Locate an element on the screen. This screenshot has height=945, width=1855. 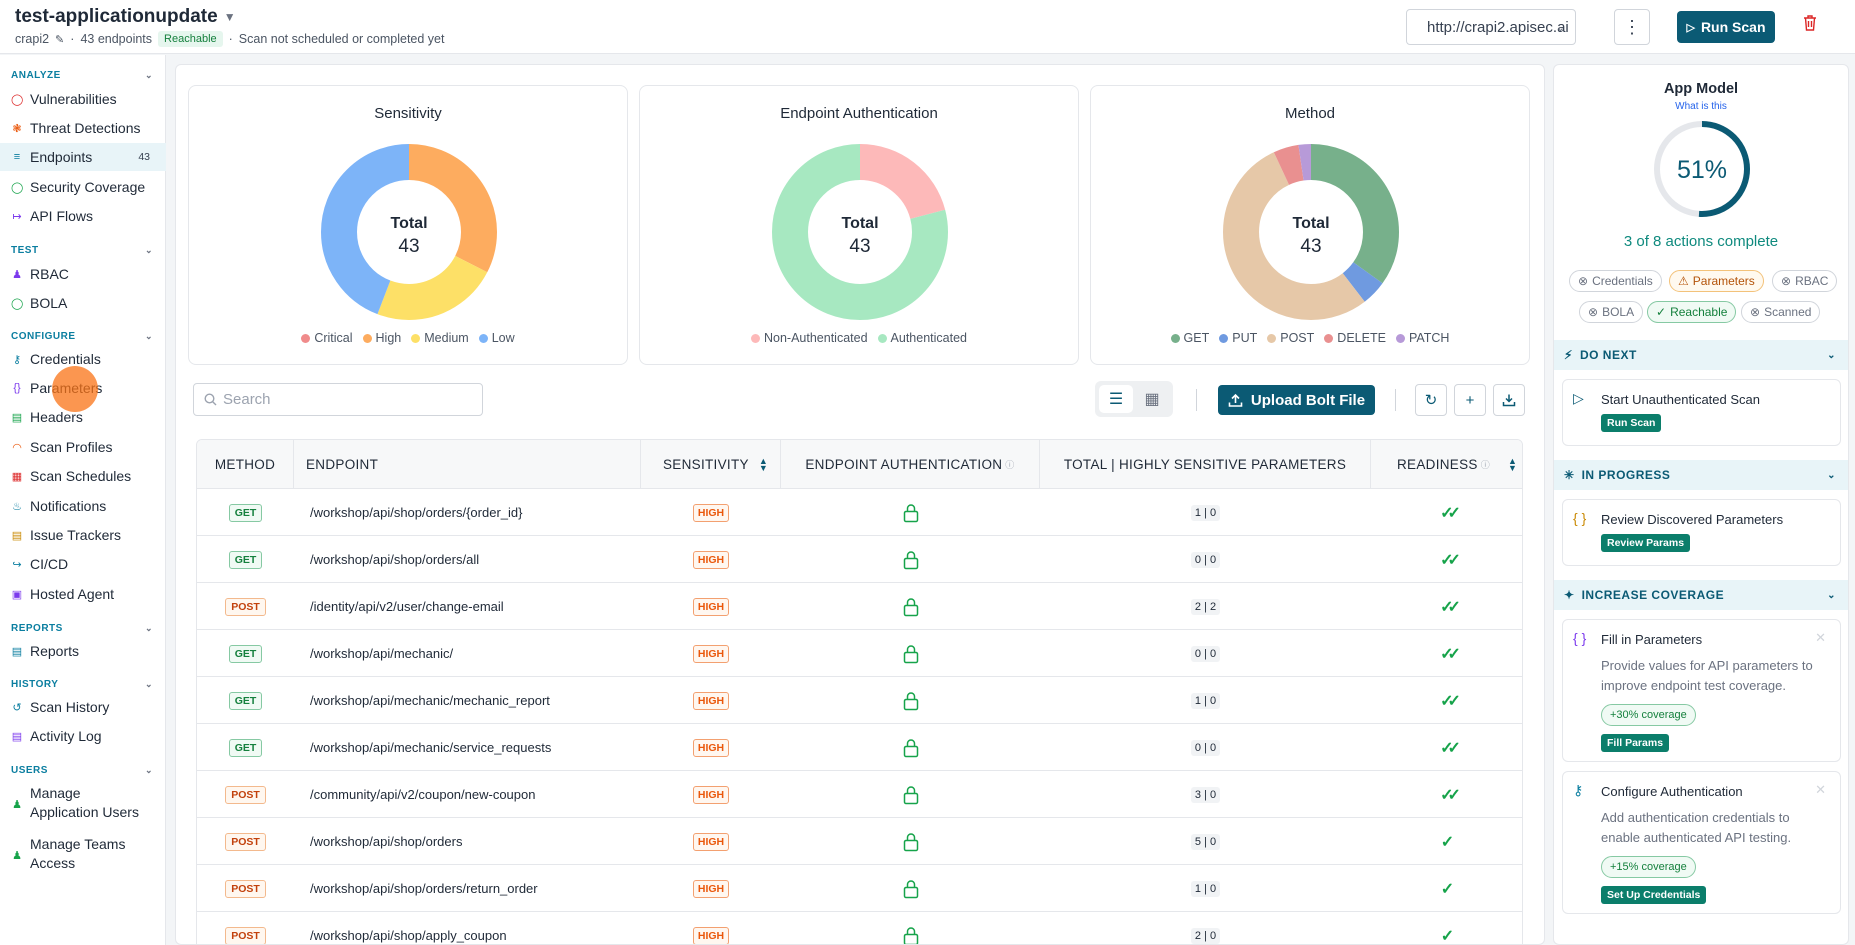
download-button is located at coordinates (1509, 400).